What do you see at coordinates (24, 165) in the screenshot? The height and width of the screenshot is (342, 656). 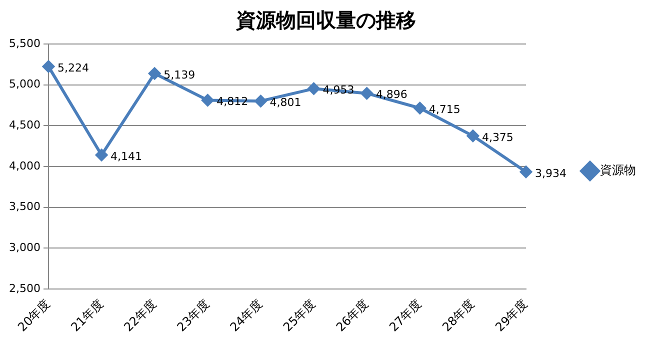 I see `y-tick-label: 4,000` at bounding box center [24, 165].